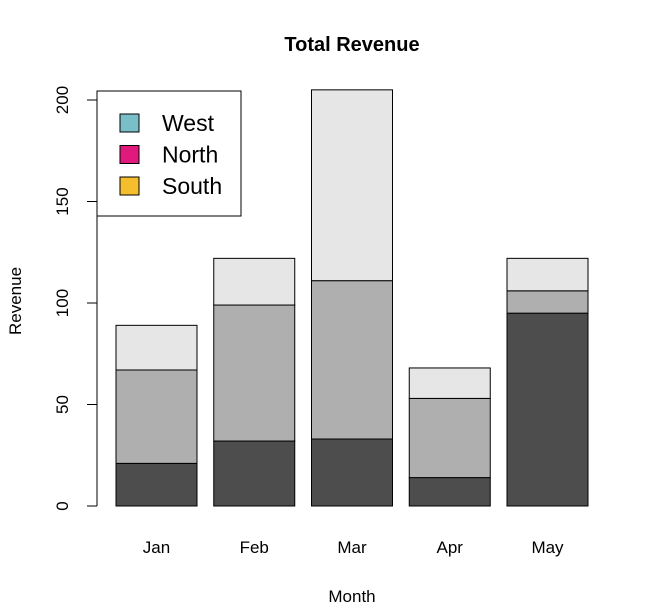 Image resolution: width=655 pixels, height=614 pixels. I want to click on x-tick-label-mar: Mar, so click(352, 547).